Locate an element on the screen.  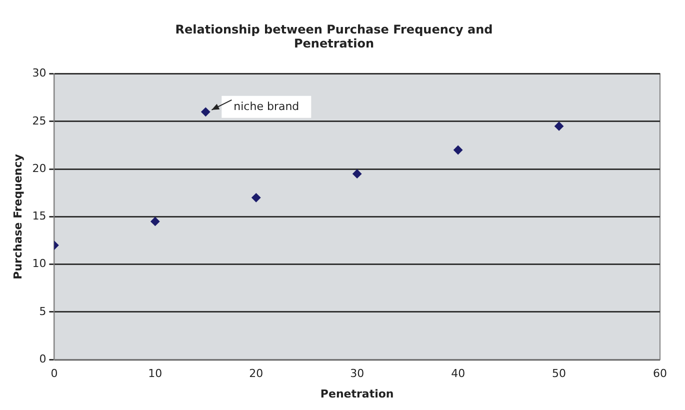
x-tick-label: 30 is located at coordinates (357, 373).